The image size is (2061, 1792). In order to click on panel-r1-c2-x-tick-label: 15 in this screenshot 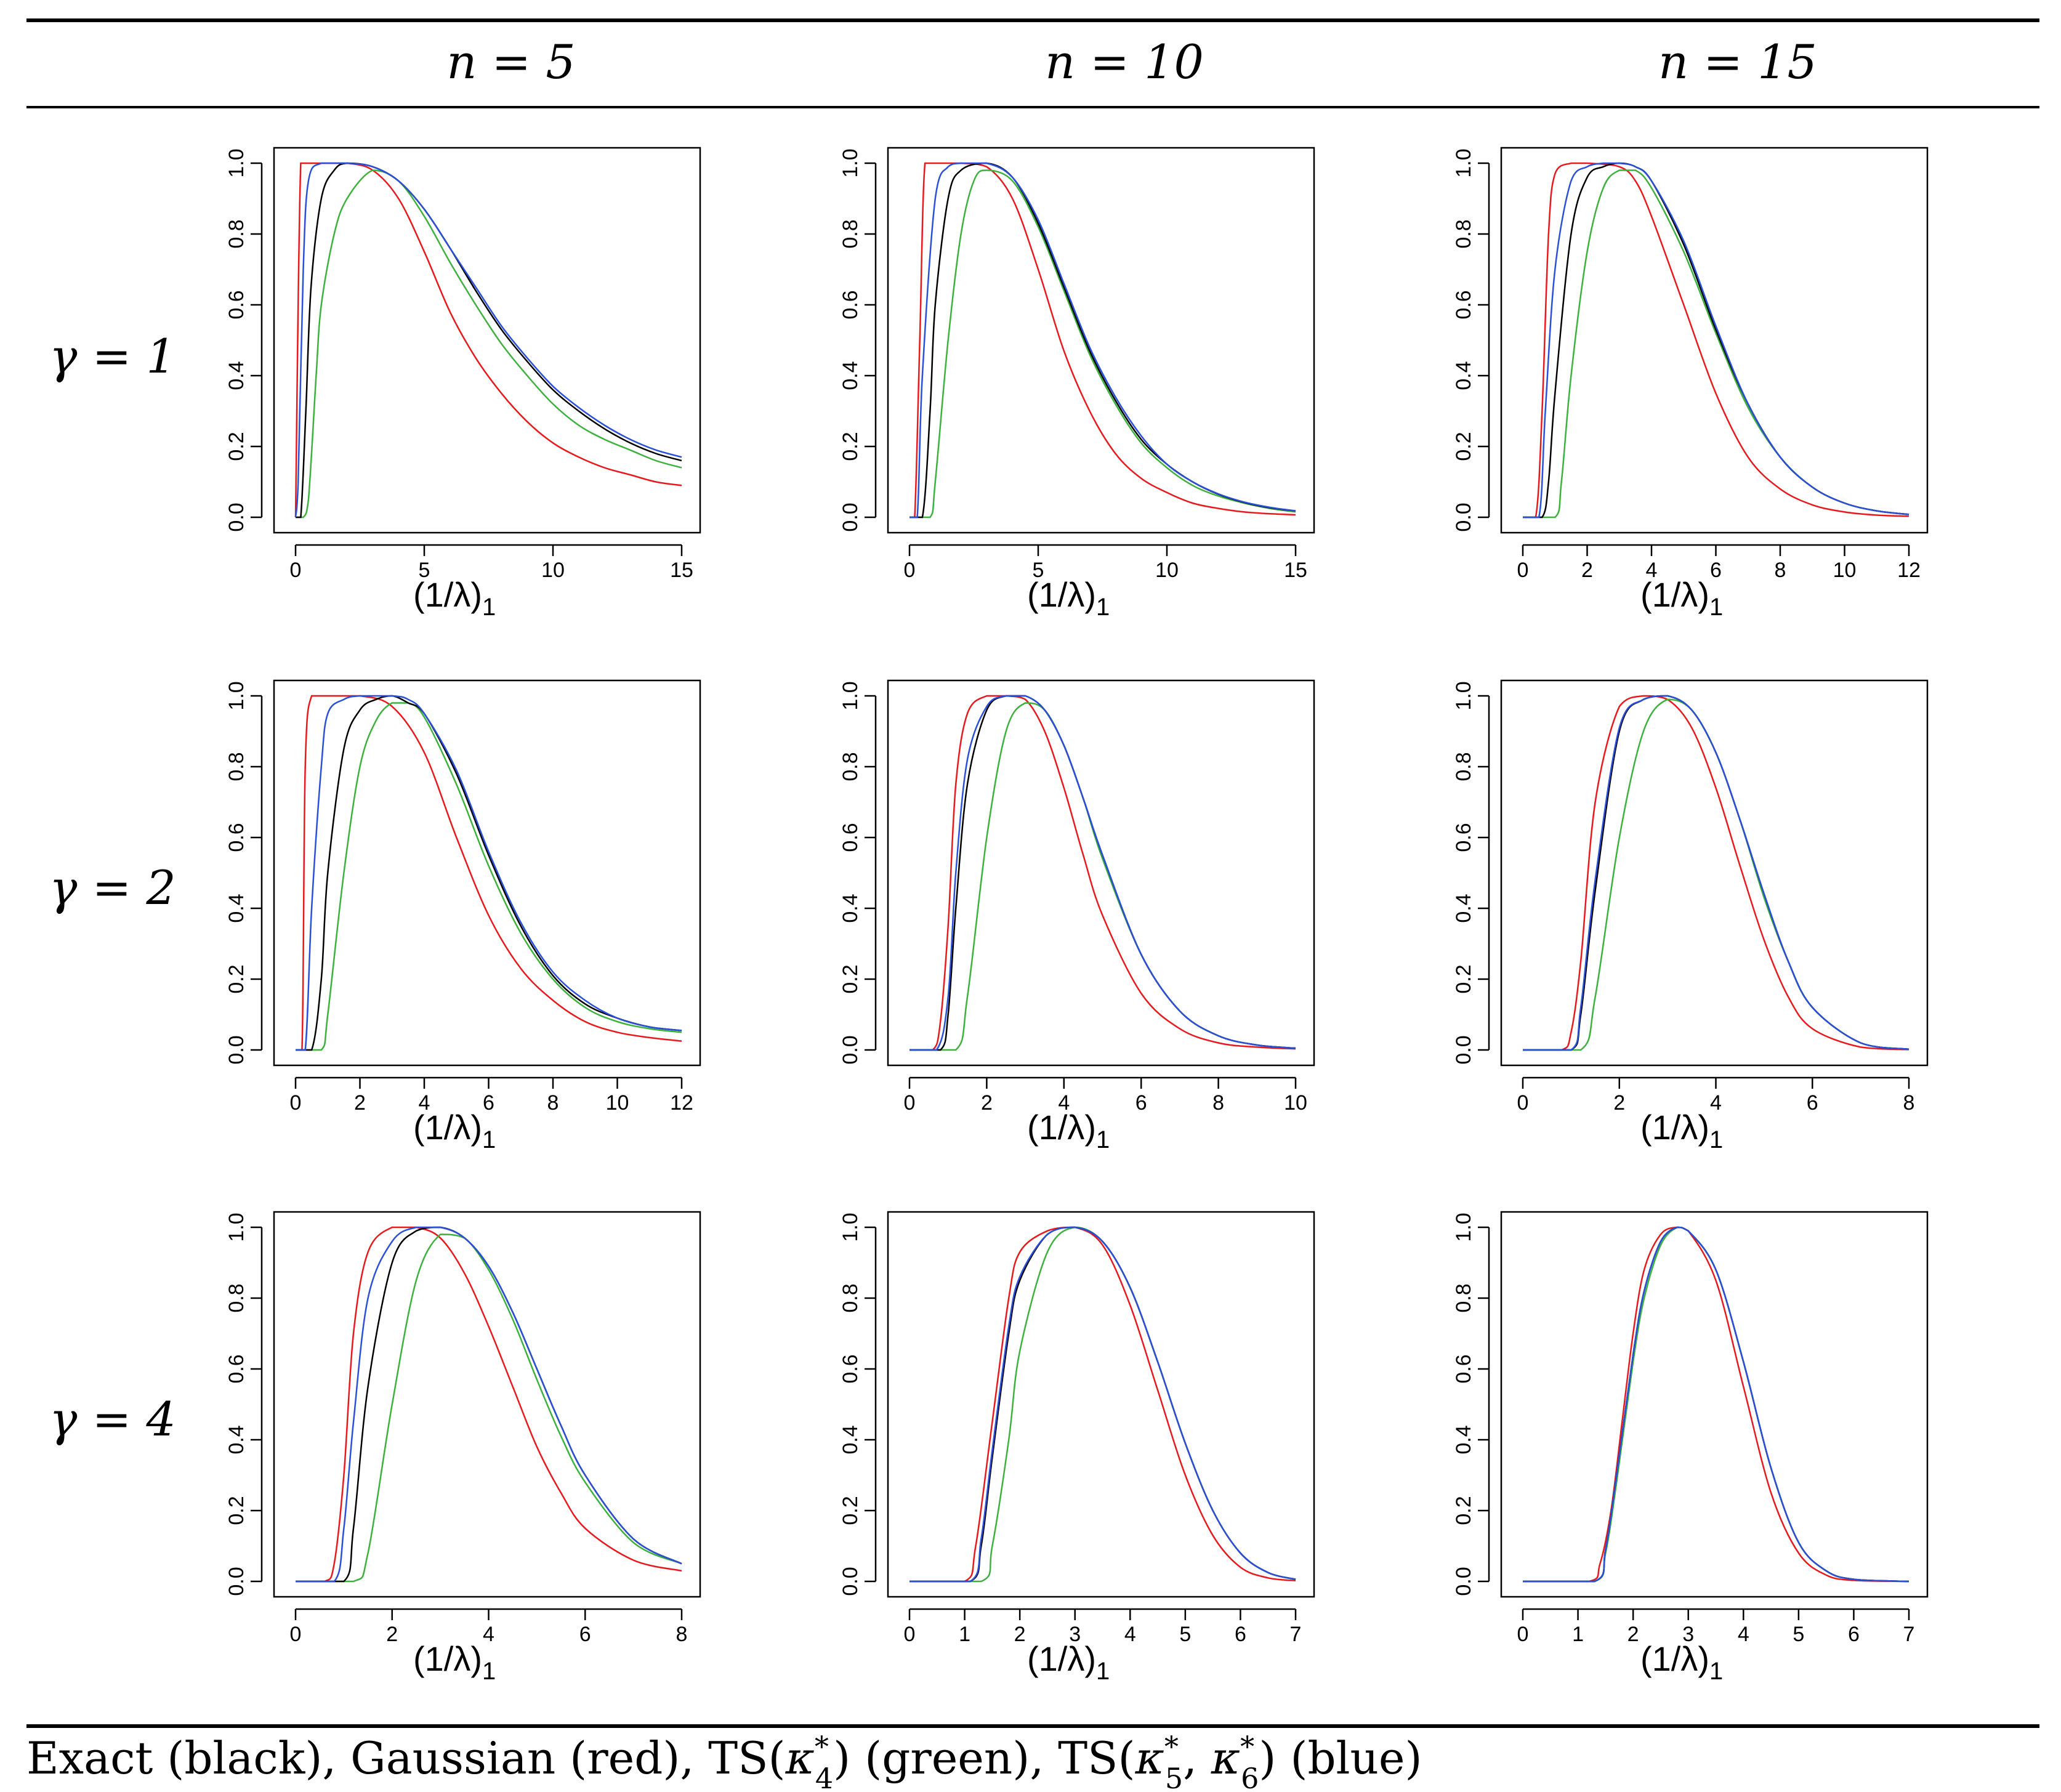, I will do `click(1295, 570)`.